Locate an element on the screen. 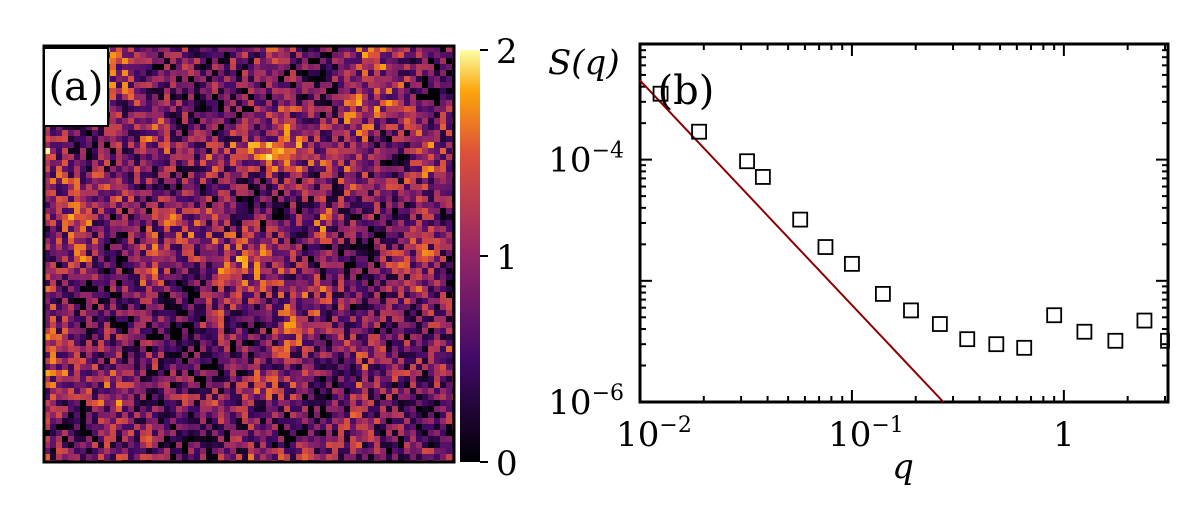  panel-b-label: (b) is located at coordinates (686, 91).